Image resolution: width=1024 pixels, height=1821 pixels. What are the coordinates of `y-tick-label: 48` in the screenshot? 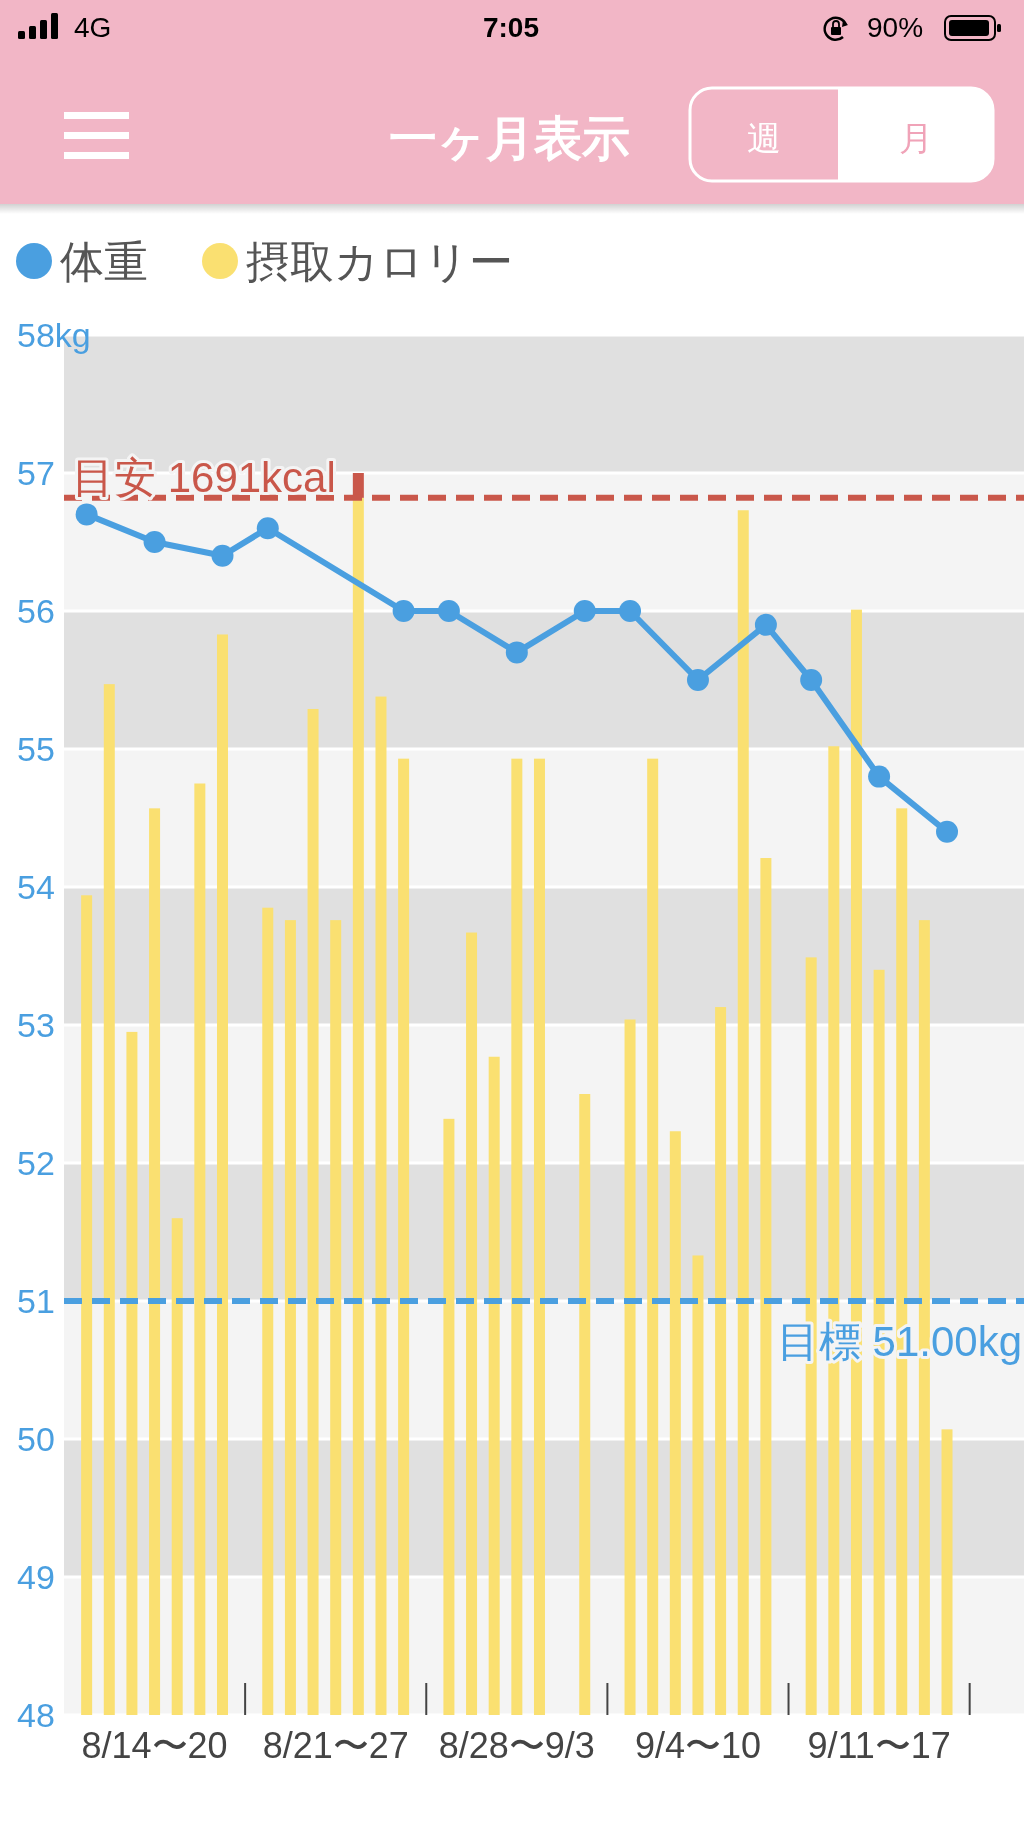 It's located at (36, 1715).